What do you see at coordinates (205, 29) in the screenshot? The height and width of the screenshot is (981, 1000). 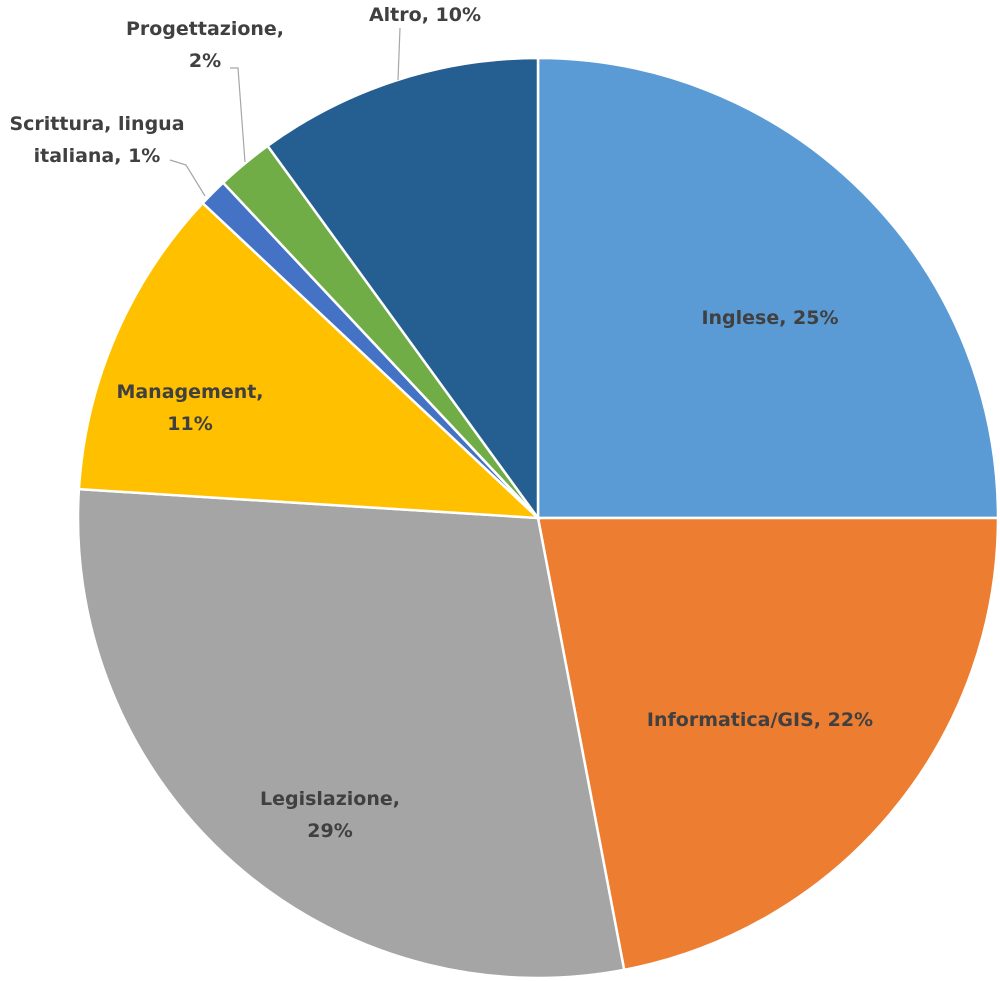 I see `data-label-line: Progettazione,` at bounding box center [205, 29].